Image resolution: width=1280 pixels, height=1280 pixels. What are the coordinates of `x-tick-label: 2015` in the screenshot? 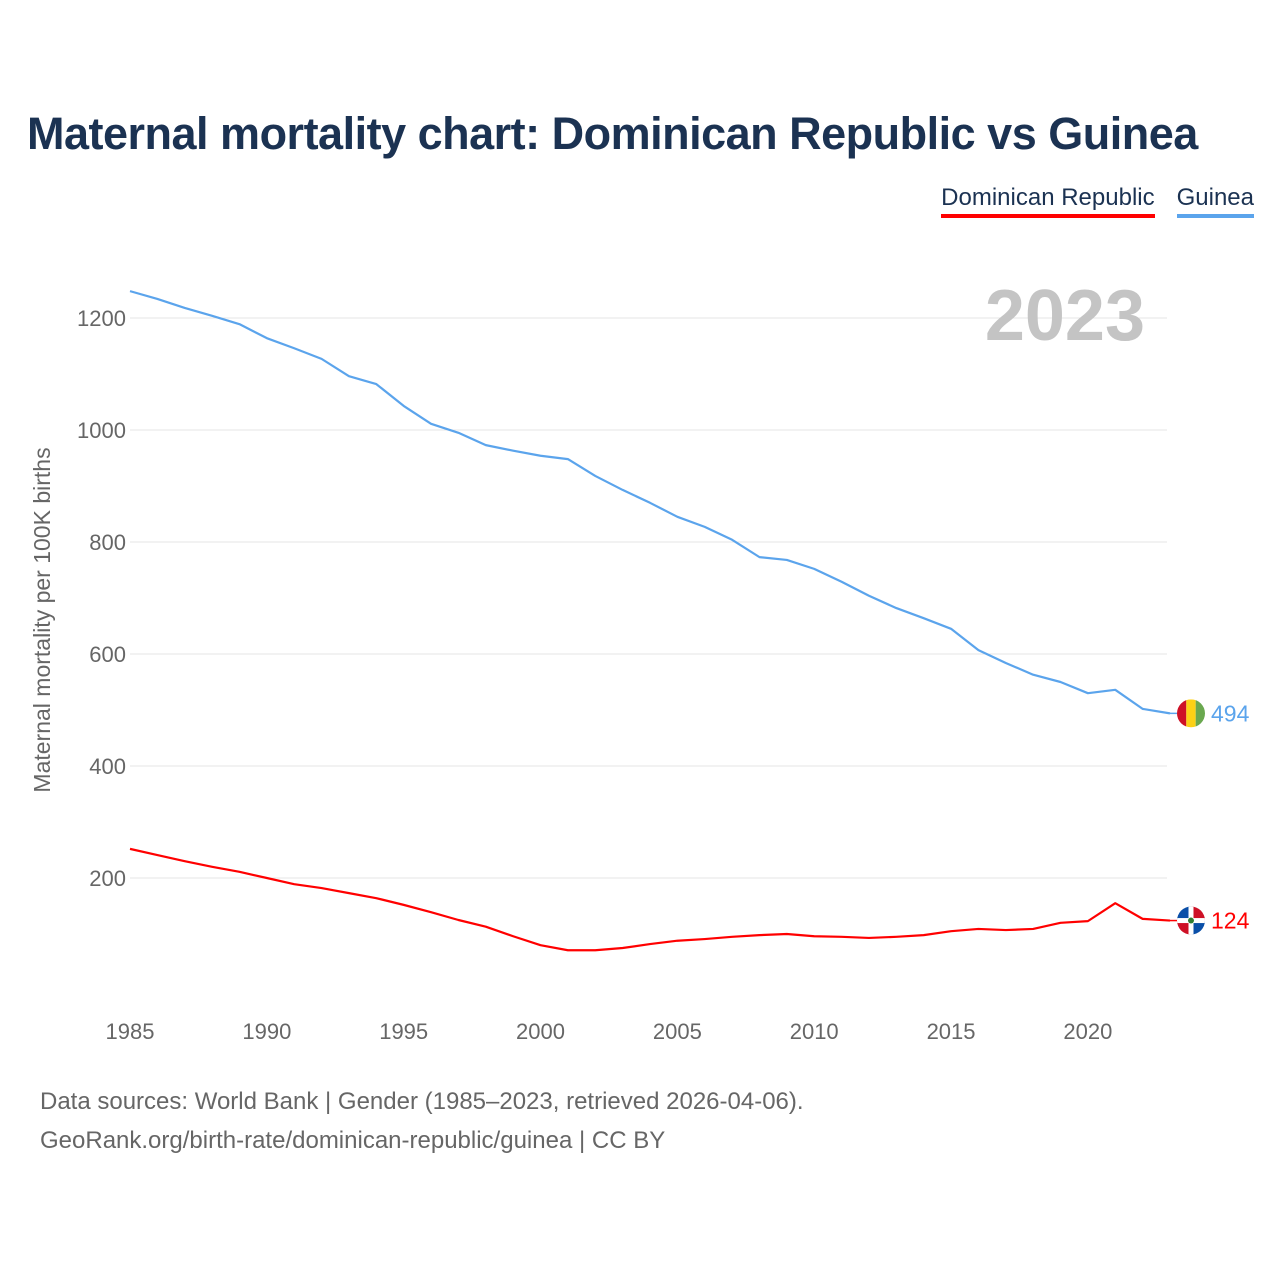 It's located at (951, 1031).